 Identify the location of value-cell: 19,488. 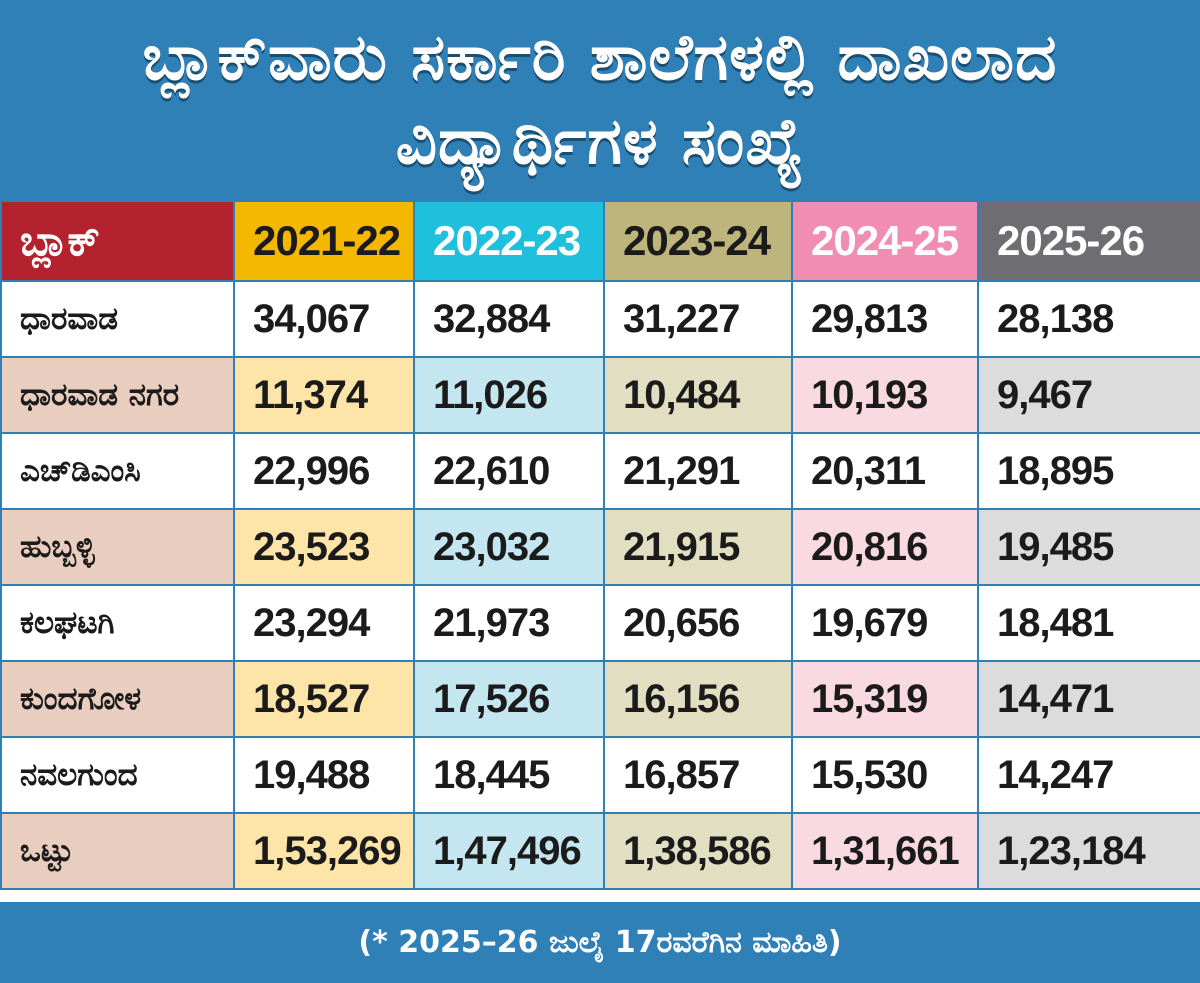
(324, 775).